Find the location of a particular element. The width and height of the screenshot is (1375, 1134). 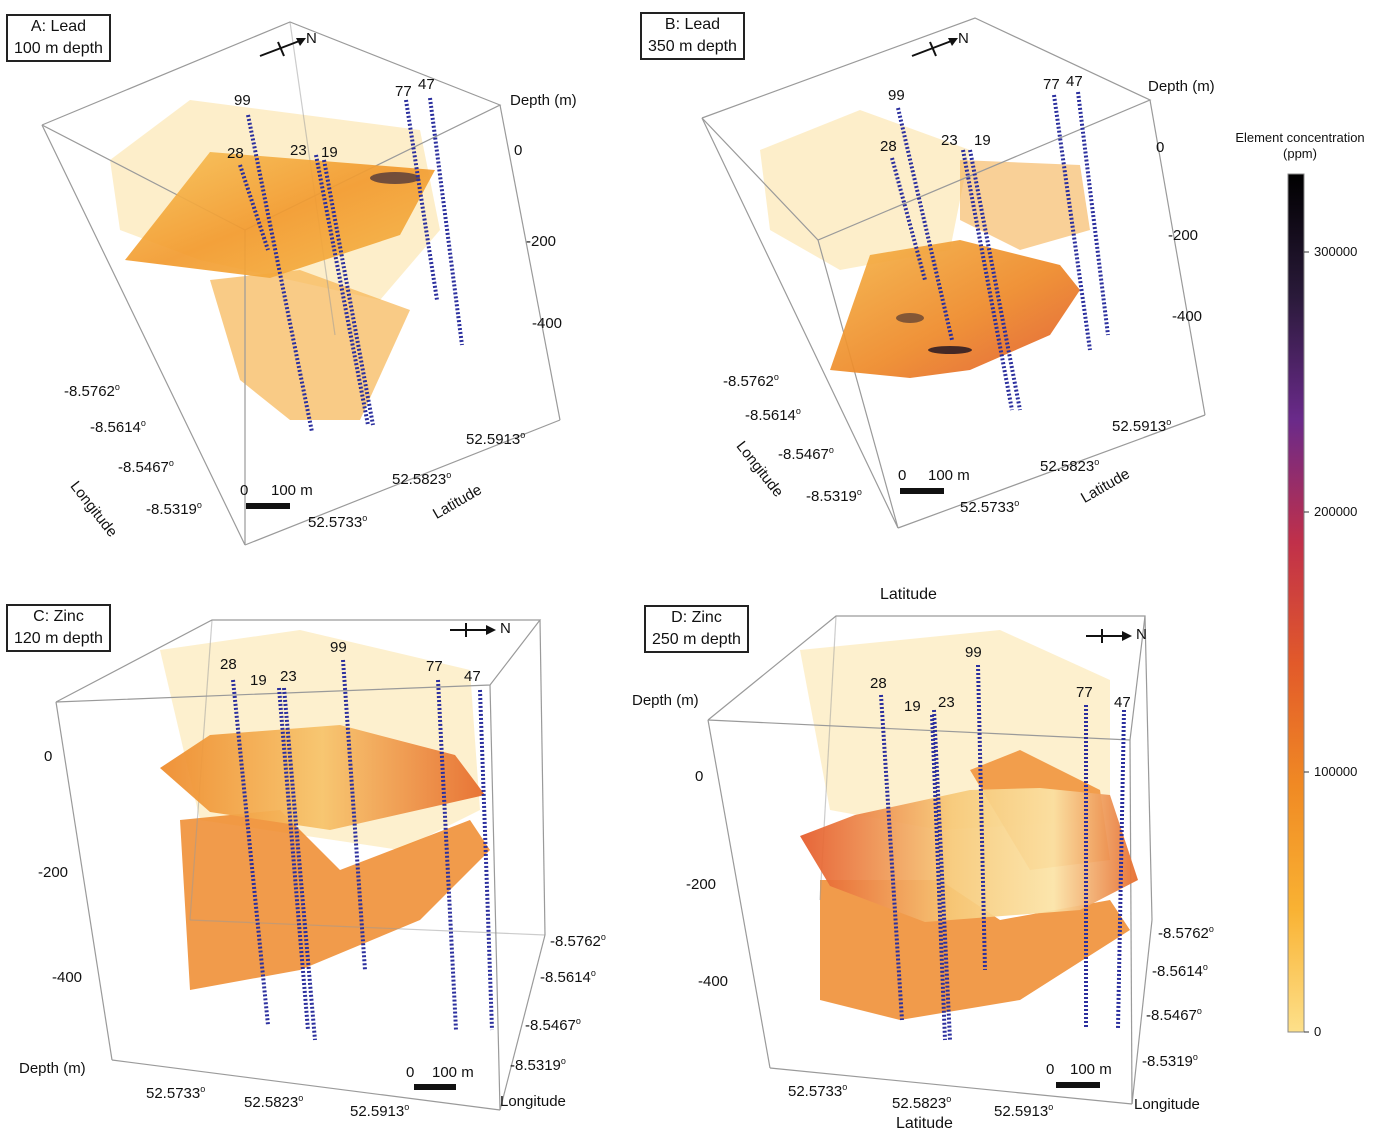

bounding-box is located at coordinates (930, 860).